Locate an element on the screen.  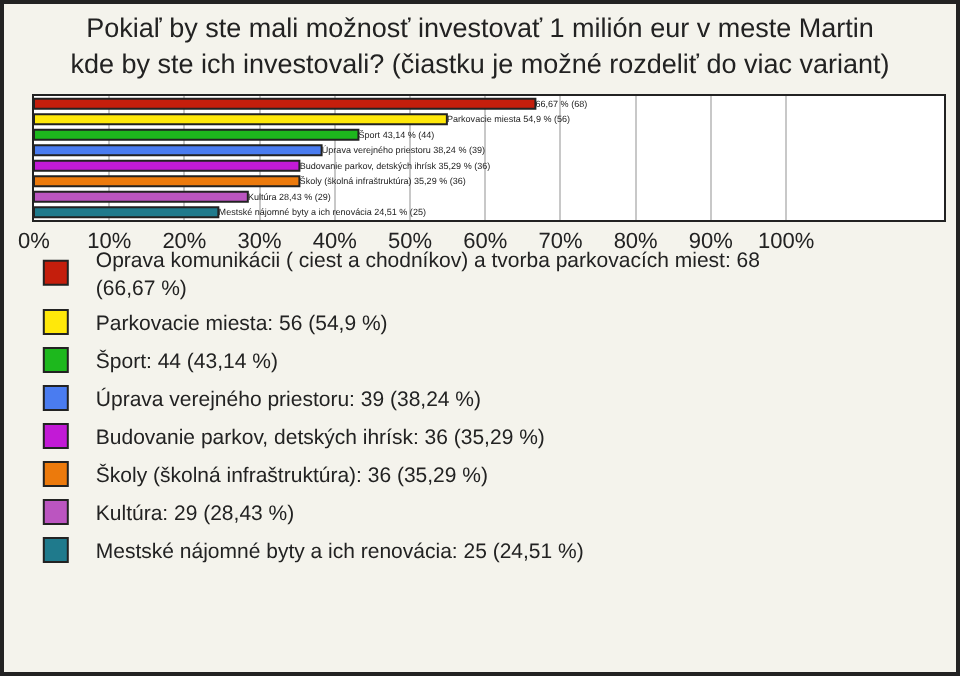
x-tick-label: 40% is located at coordinates (335, 242).